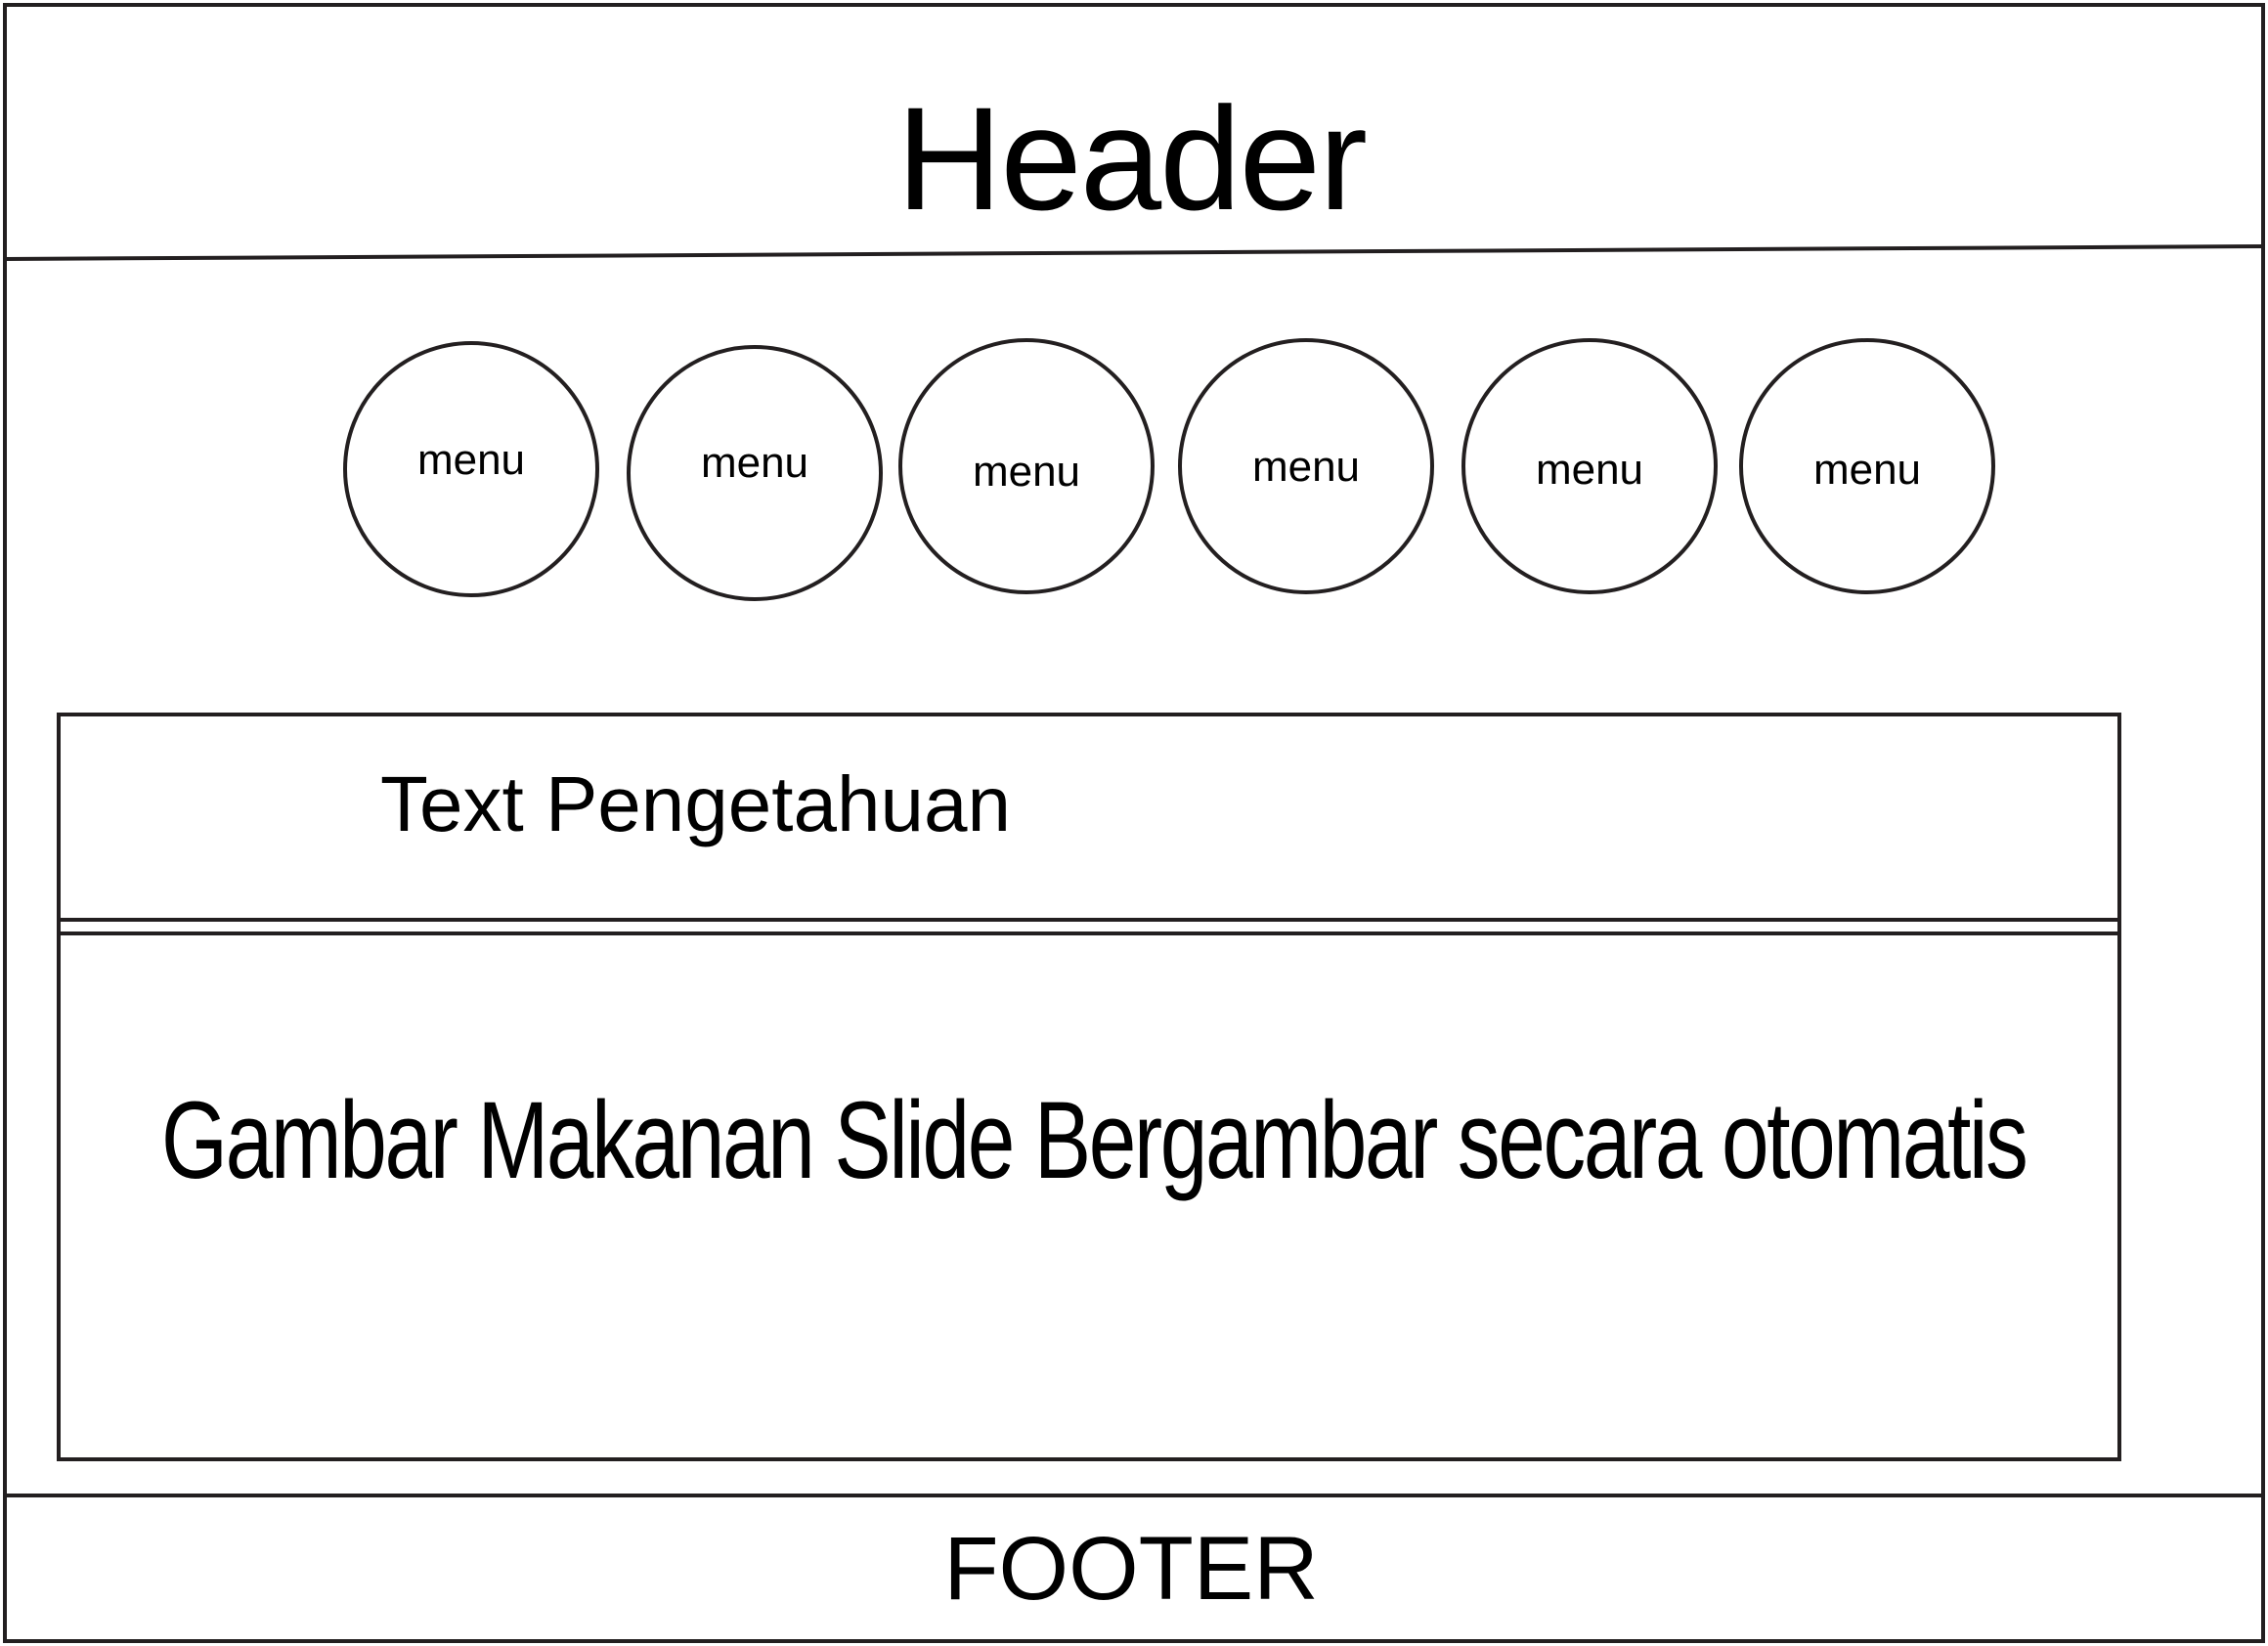 The image size is (2268, 1646). What do you see at coordinates (1132, 158) in the screenshot?
I see `header-title: Header` at bounding box center [1132, 158].